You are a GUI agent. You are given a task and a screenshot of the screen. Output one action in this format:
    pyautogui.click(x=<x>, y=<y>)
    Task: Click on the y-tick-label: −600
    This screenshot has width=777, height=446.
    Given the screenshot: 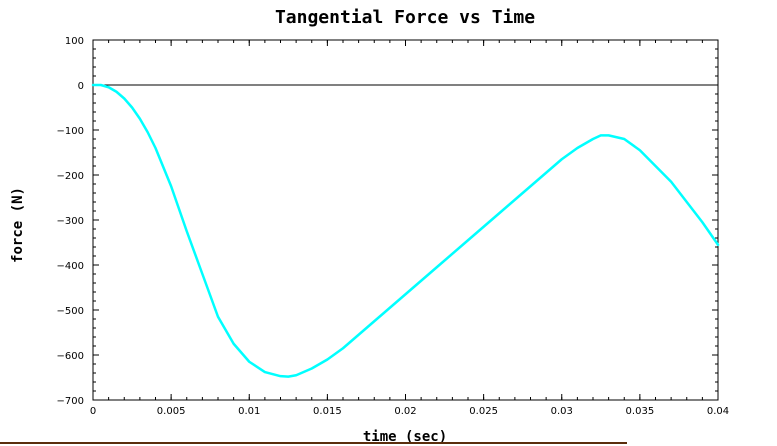 What is the action you would take?
    pyautogui.click(x=70, y=356)
    